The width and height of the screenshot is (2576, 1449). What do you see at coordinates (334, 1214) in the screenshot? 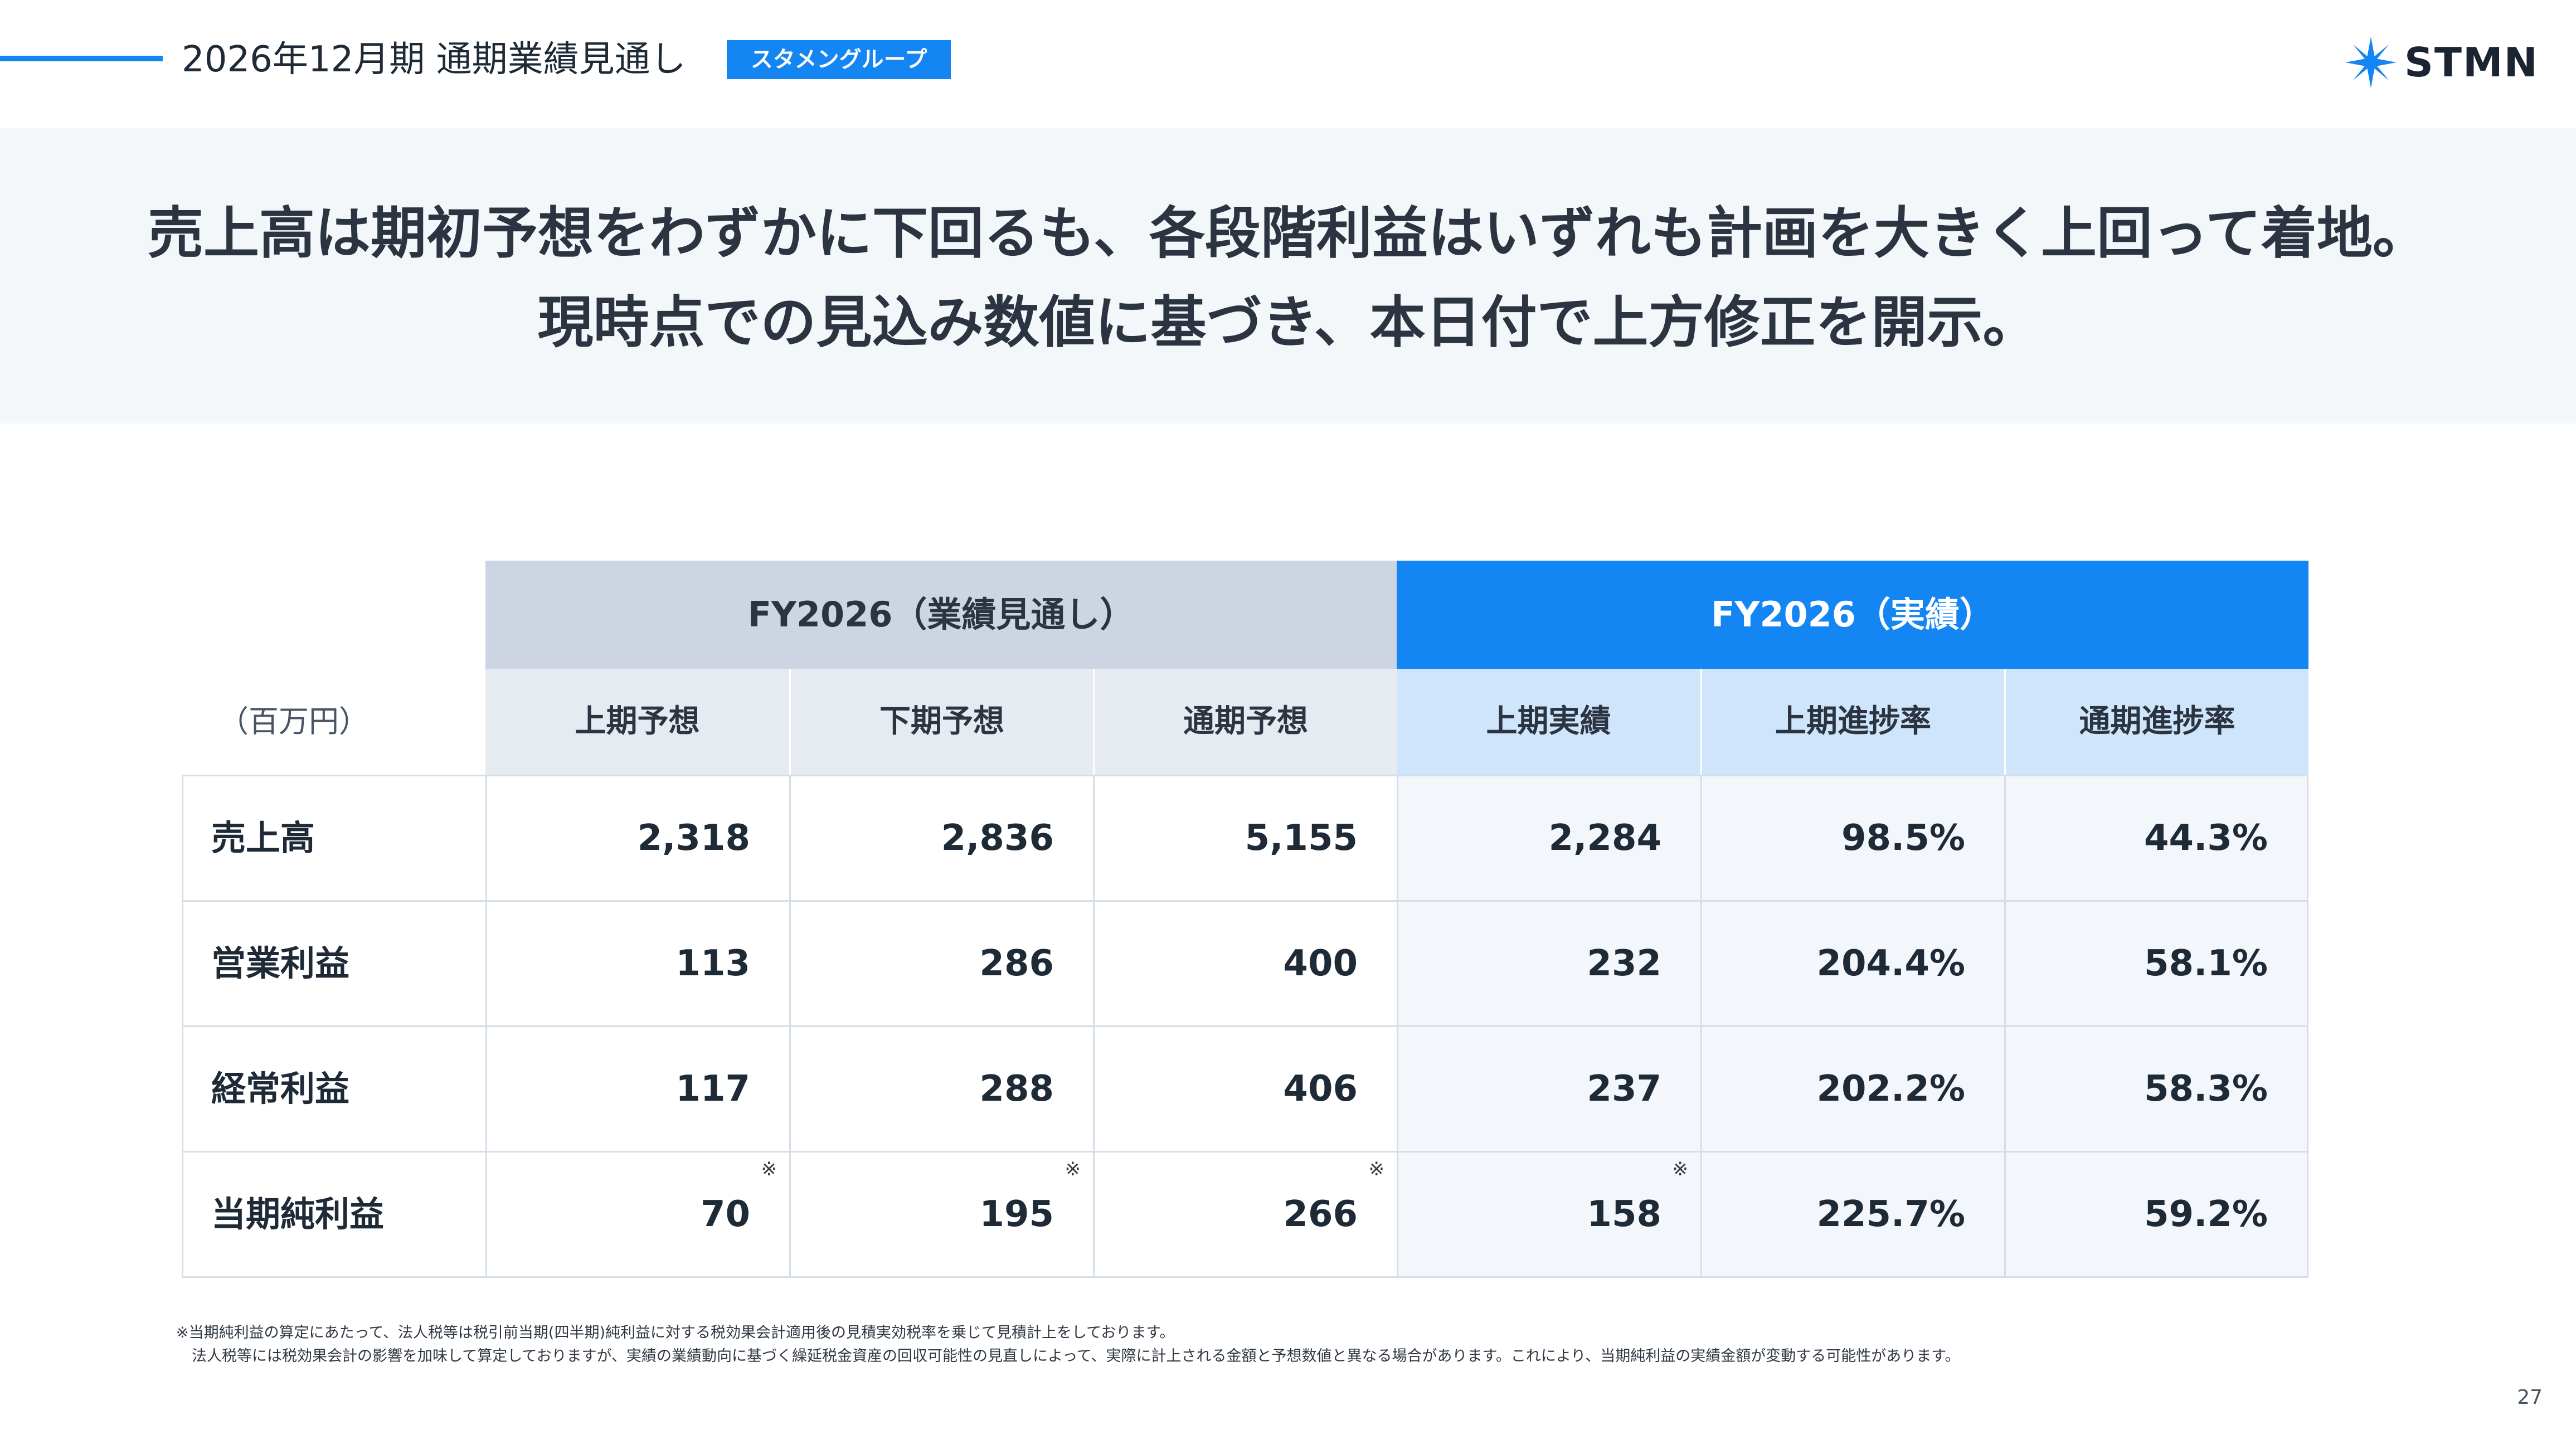
I see `row-label-net-income: 当期純利益` at bounding box center [334, 1214].